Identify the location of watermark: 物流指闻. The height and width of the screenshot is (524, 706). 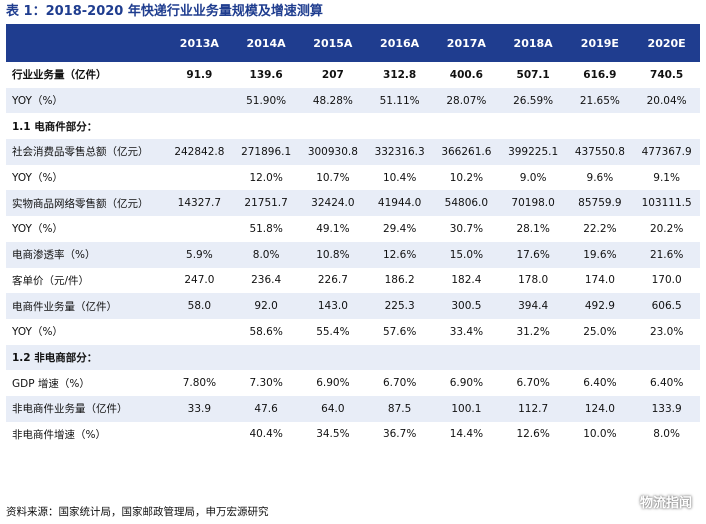
(652, 501).